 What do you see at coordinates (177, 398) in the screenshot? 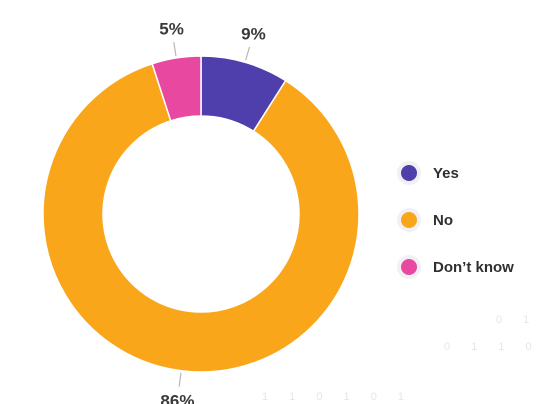
I see `slice-label-no: 86%` at bounding box center [177, 398].